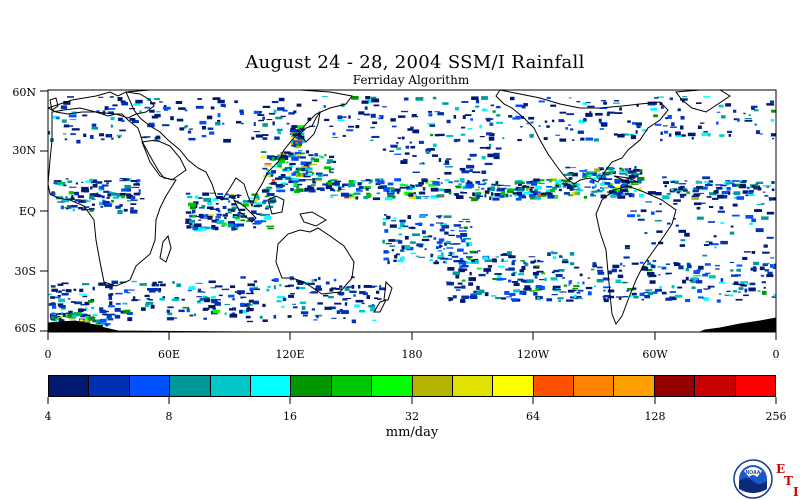  Describe the element at coordinates (169, 354) in the screenshot. I see `lon-label-60e: 60E` at that location.